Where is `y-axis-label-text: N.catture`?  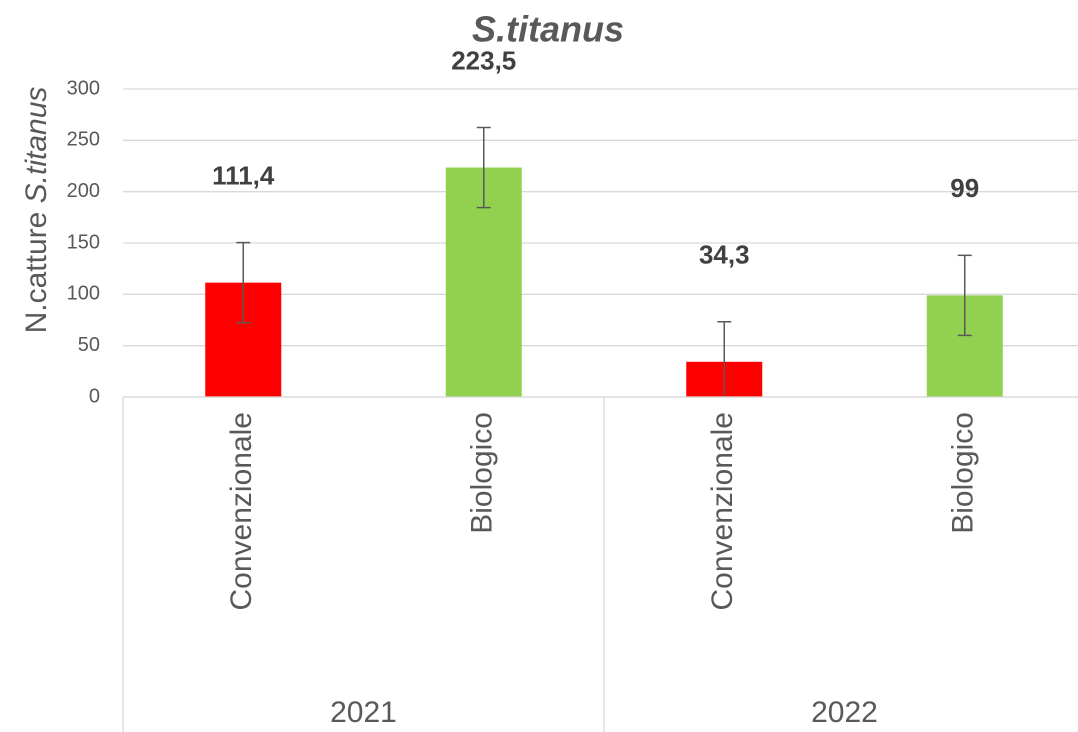 y-axis-label-text: N.catture is located at coordinates (36, 273).